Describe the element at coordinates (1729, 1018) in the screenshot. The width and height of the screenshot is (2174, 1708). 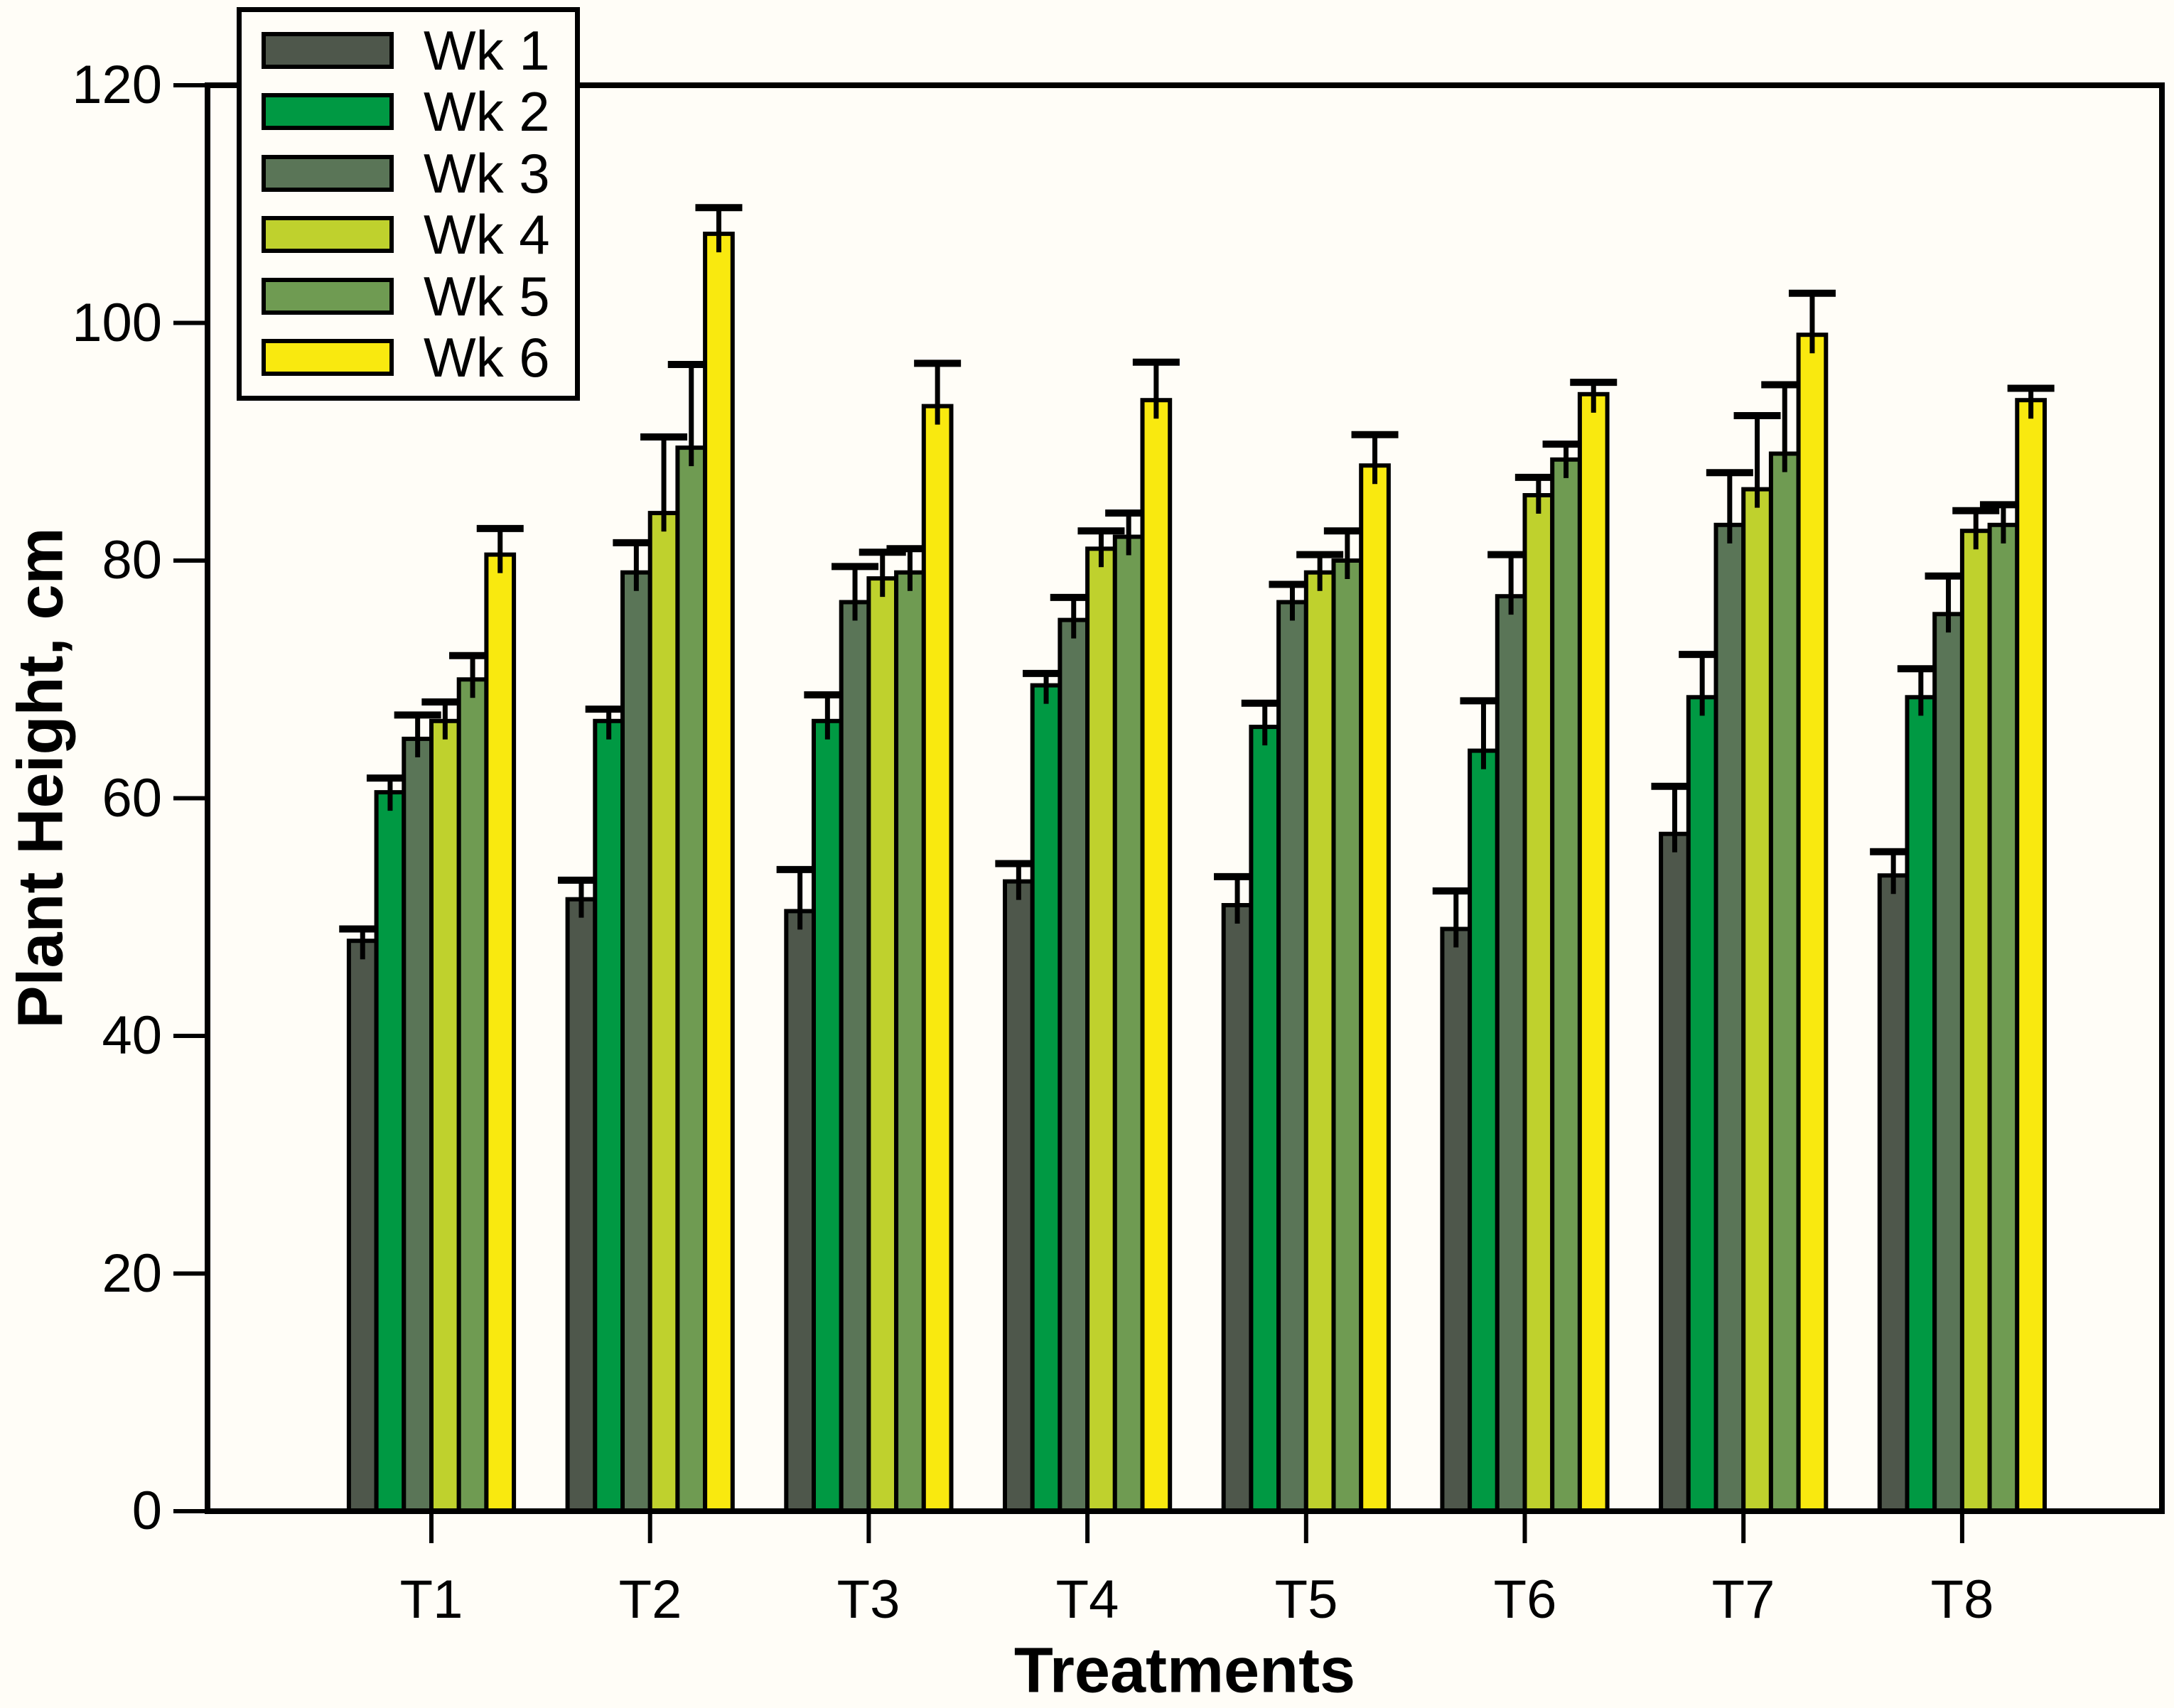
I see `bar-wk3-t7` at that location.